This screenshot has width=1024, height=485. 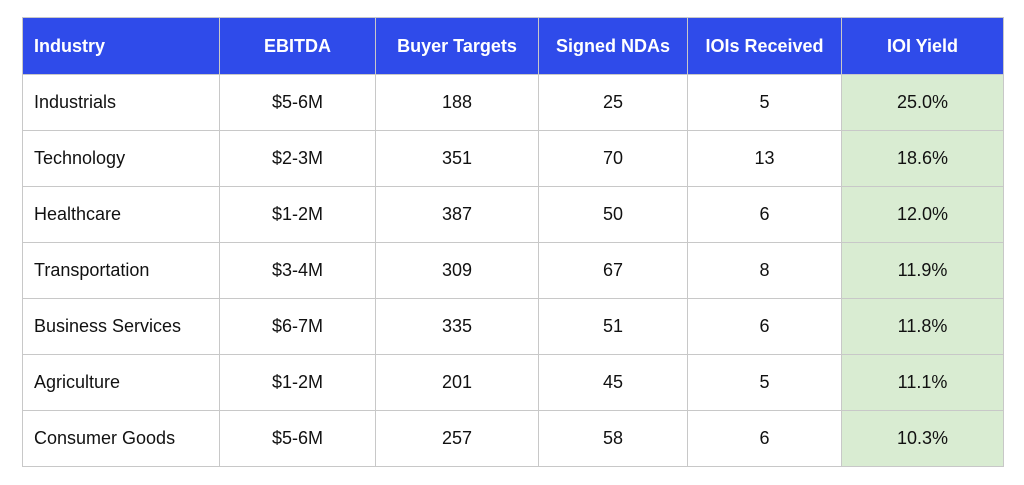 What do you see at coordinates (457, 158) in the screenshot?
I see `cell-buyer-targets: 351` at bounding box center [457, 158].